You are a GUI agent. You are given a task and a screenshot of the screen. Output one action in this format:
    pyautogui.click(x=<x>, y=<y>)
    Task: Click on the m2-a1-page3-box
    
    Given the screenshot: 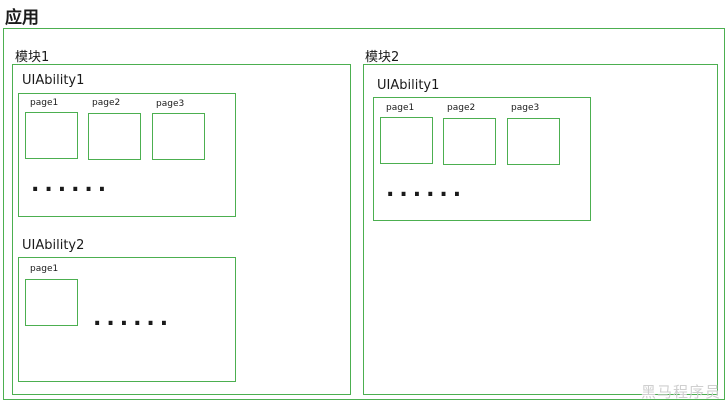 What is the action you would take?
    pyautogui.click(x=533, y=141)
    